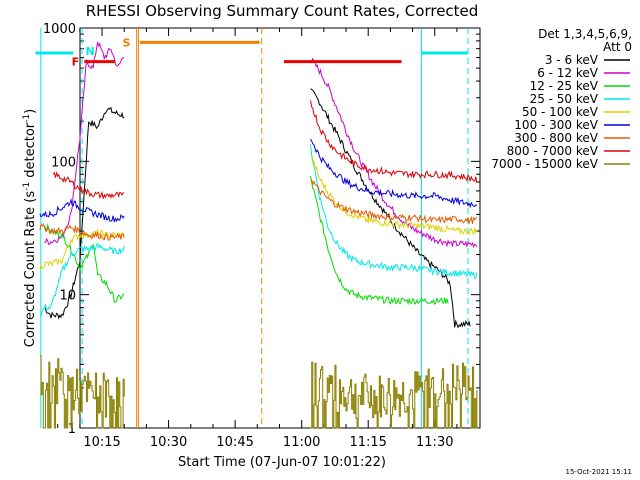 The height and width of the screenshot is (480, 640). What do you see at coordinates (301, 442) in the screenshot?
I see `x-tick-label-3: 11:00` at bounding box center [301, 442].